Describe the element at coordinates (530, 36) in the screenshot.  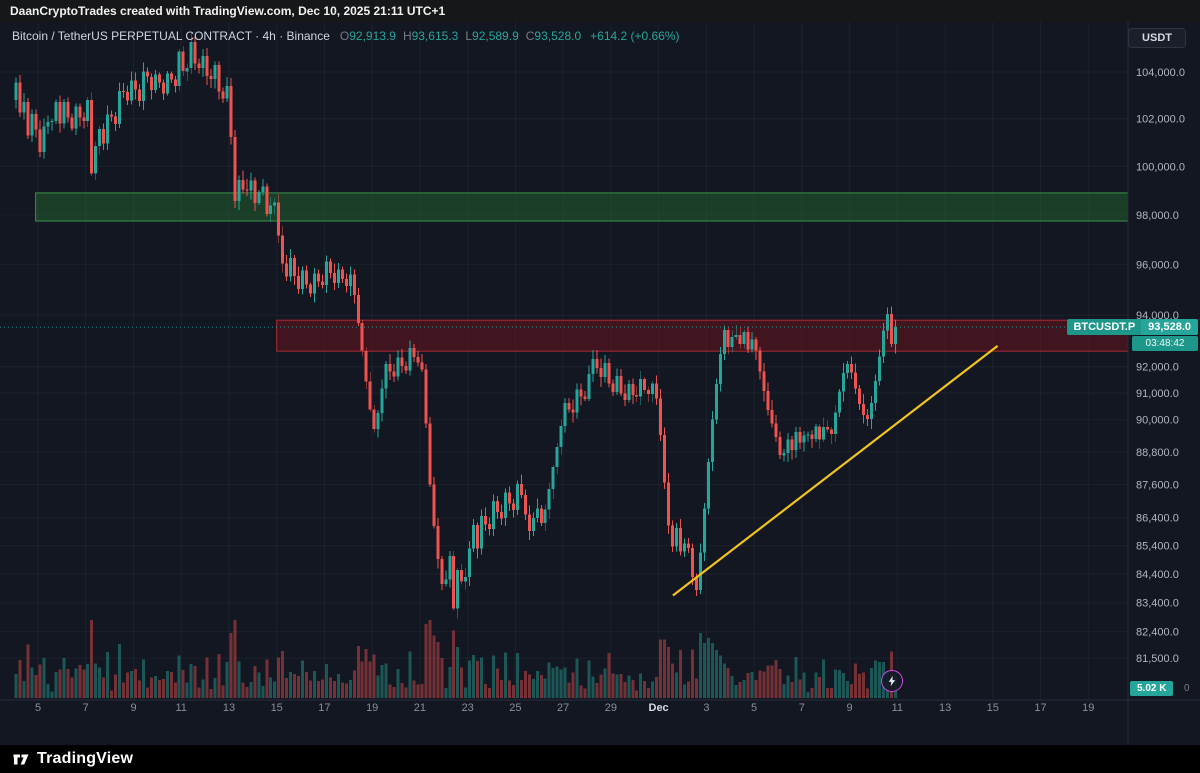
I see `close-label: C` at that location.